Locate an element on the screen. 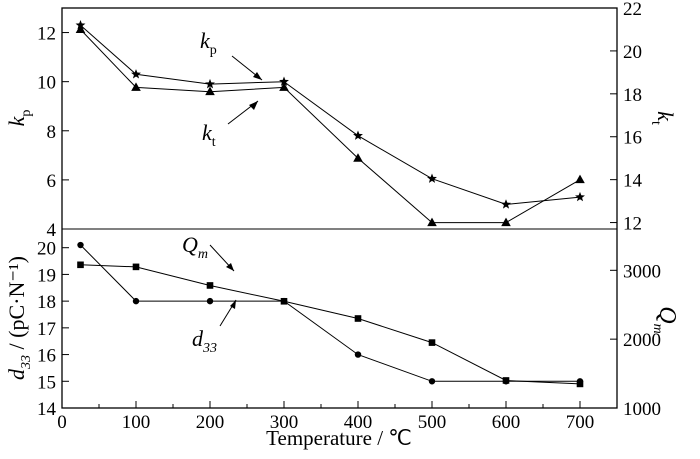 The width and height of the screenshot is (700, 459). top-left-axis-label: kp is located at coordinates (19, 118).